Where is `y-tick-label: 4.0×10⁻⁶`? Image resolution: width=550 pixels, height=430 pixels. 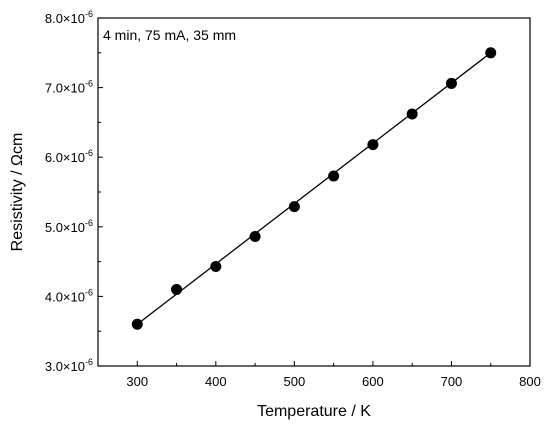 y-tick-label: 4.0×10⁻⁶ is located at coordinates (69, 295).